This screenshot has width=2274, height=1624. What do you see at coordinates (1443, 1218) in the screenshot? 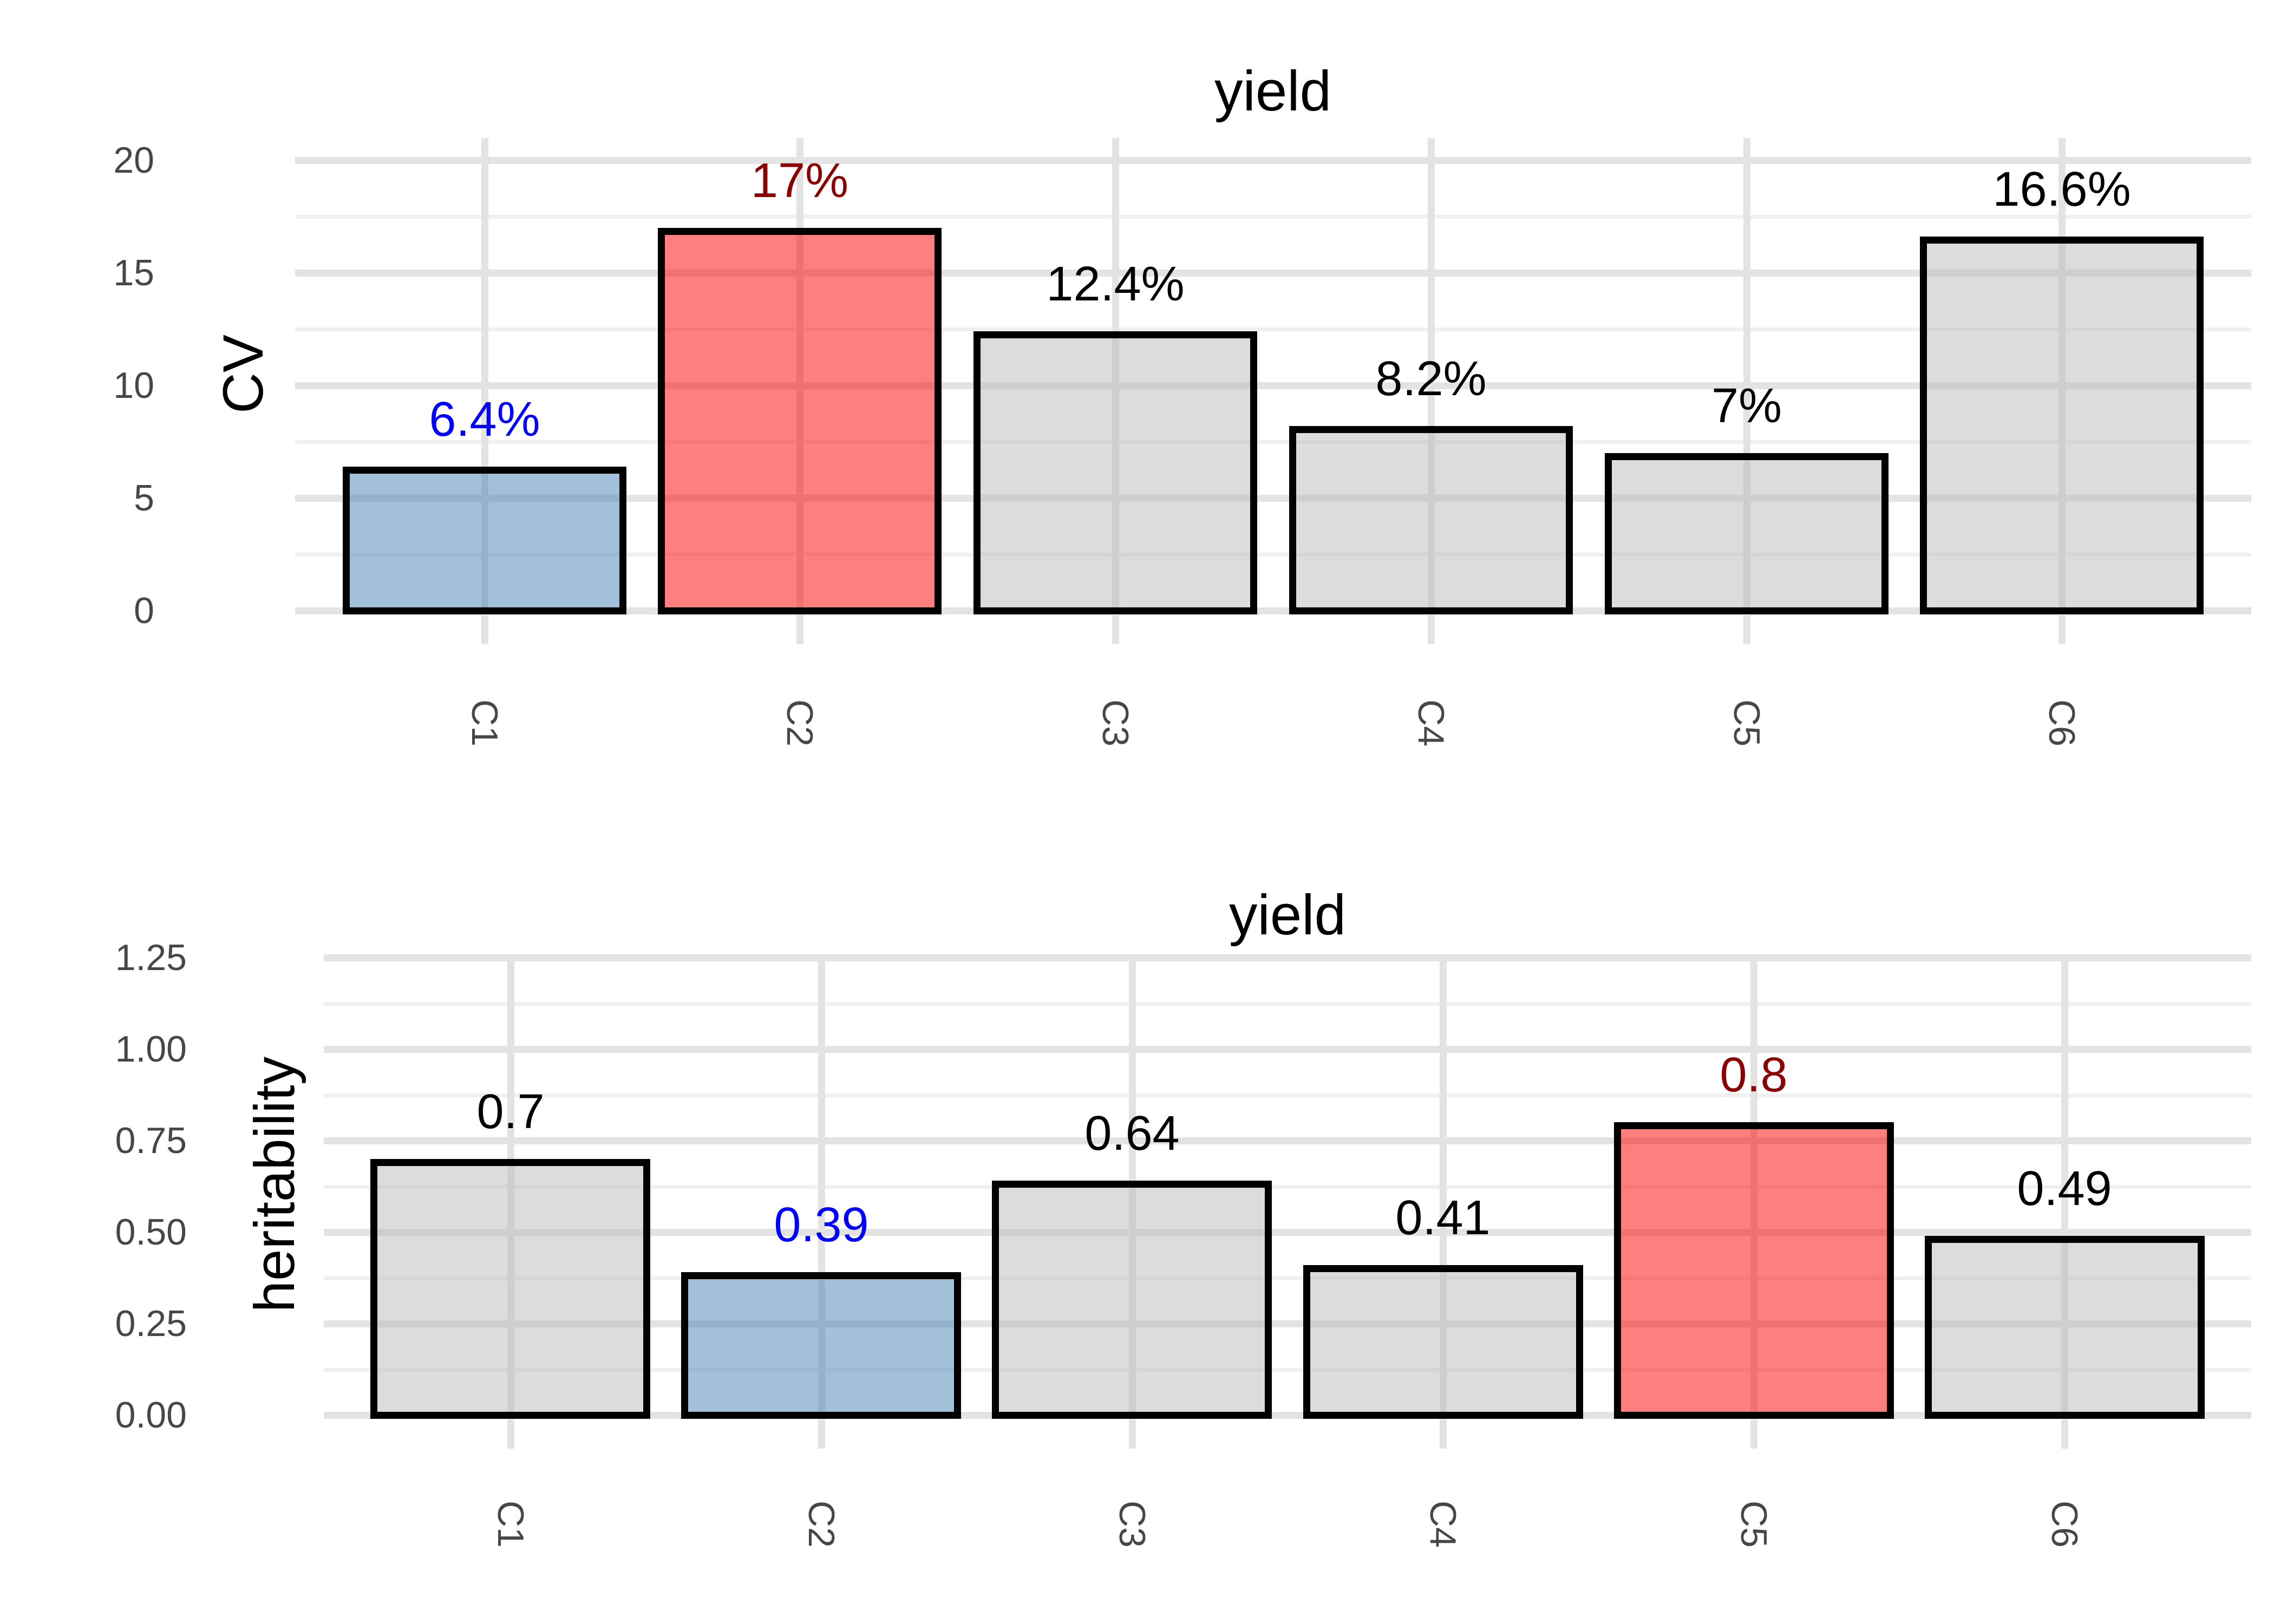
I see `bar-value-label: 0.41` at bounding box center [1443, 1218].